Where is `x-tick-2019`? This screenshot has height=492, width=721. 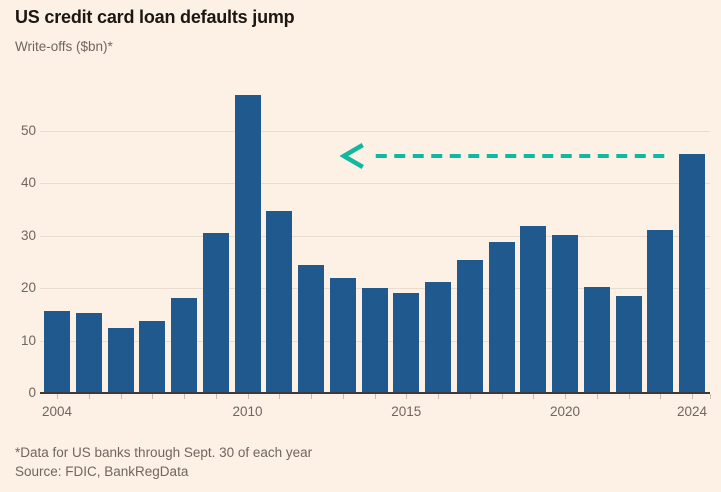 x-tick-2019 is located at coordinates (534, 396).